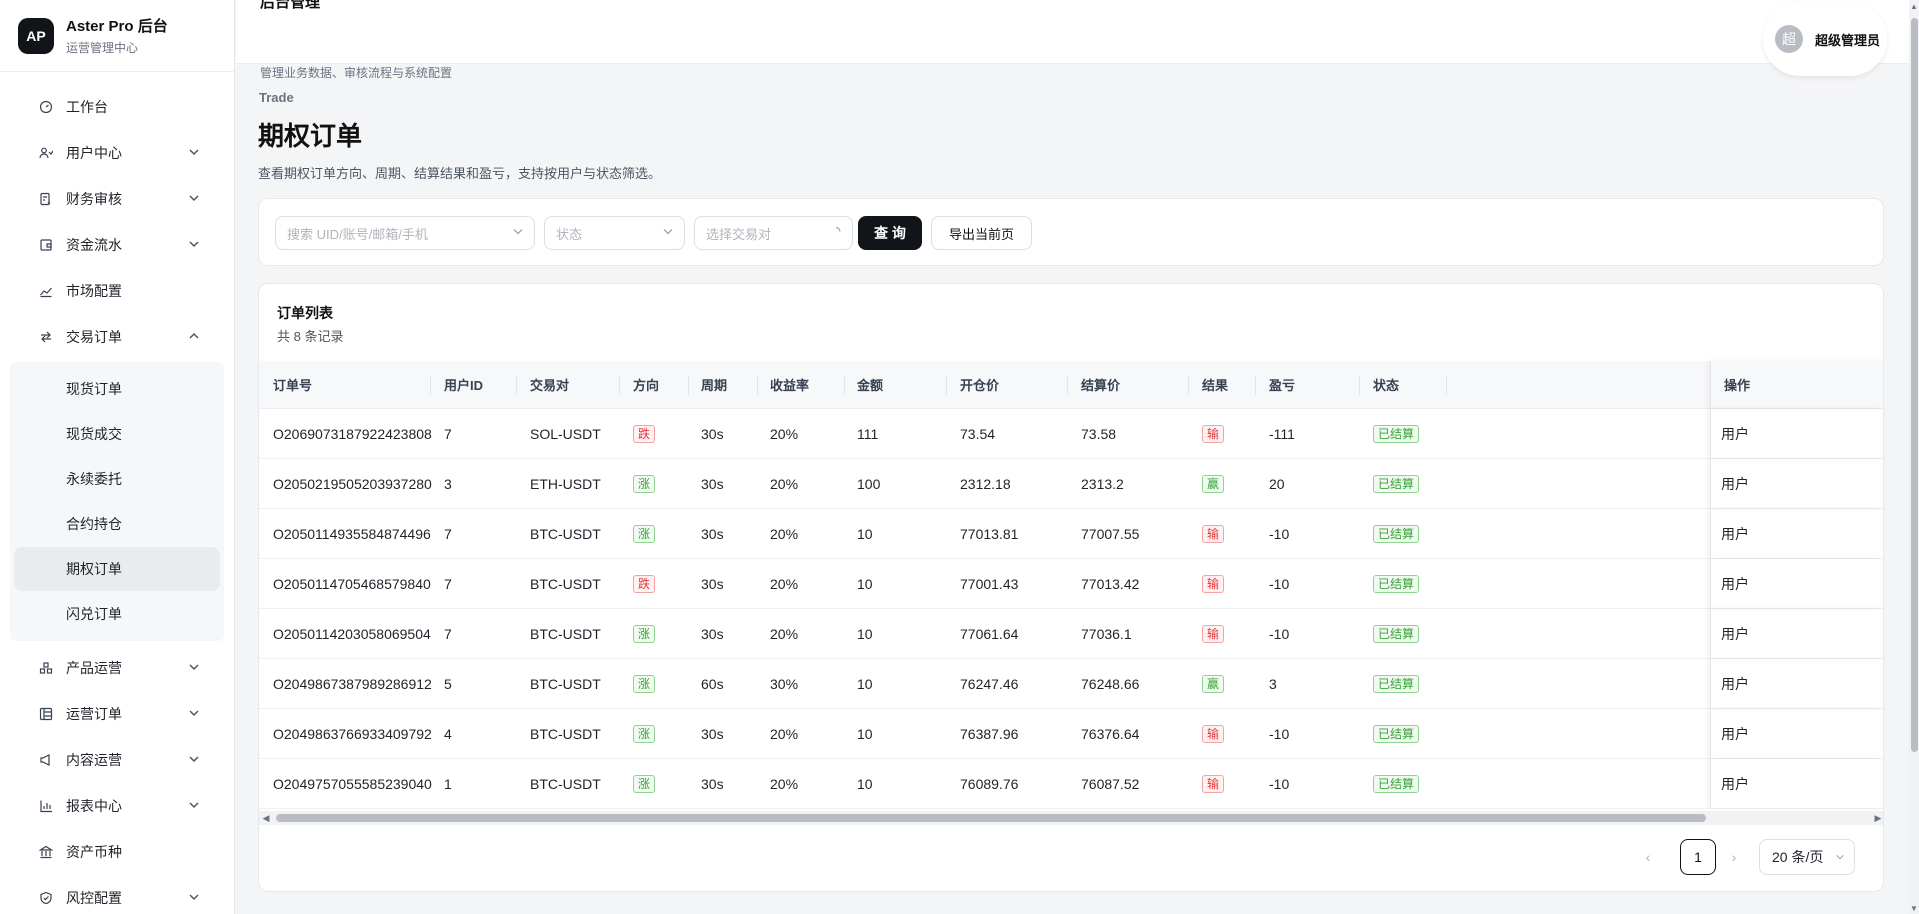 The height and width of the screenshot is (914, 1919). Describe the element at coordinates (1878, 818) in the screenshot. I see `scroll-right-icon: ▶` at that location.